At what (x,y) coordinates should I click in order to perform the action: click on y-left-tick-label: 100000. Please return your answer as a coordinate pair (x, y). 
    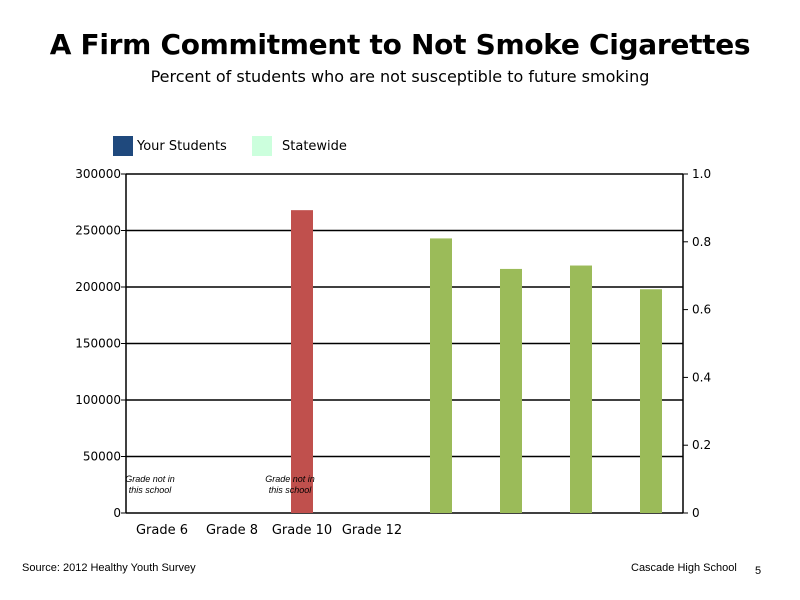
    Looking at the image, I should click on (98, 400).